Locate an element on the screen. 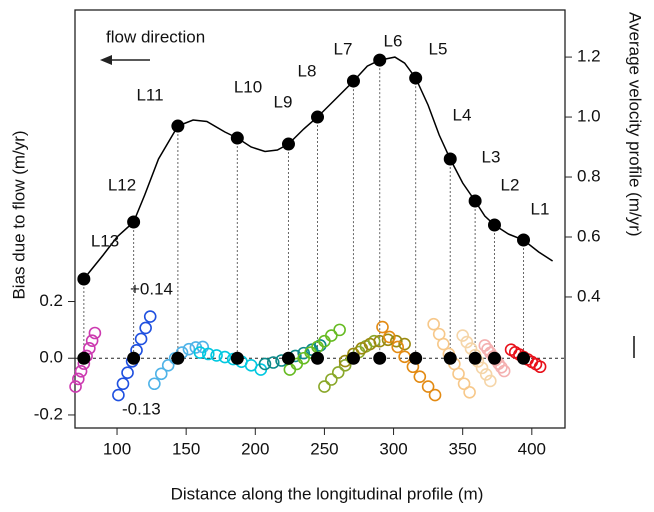  annotation: +0.14 is located at coordinates (151, 288).